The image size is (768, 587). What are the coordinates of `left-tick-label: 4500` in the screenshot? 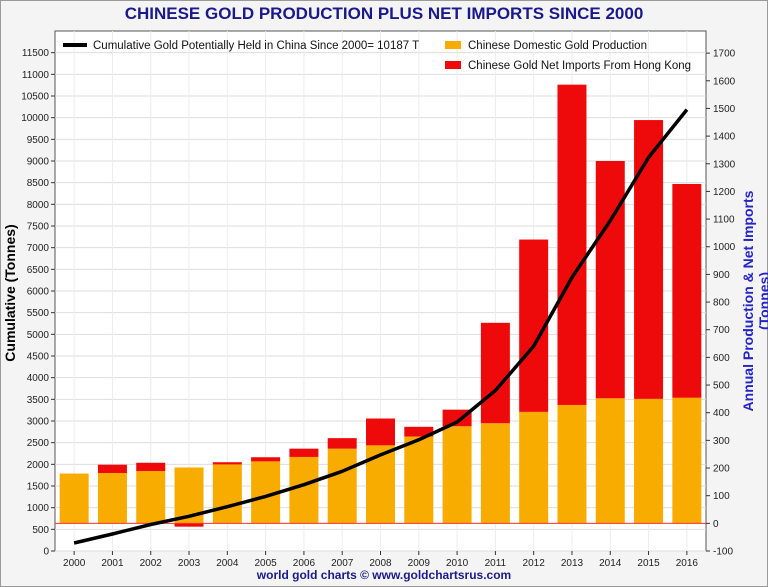 It's located at (38, 357).